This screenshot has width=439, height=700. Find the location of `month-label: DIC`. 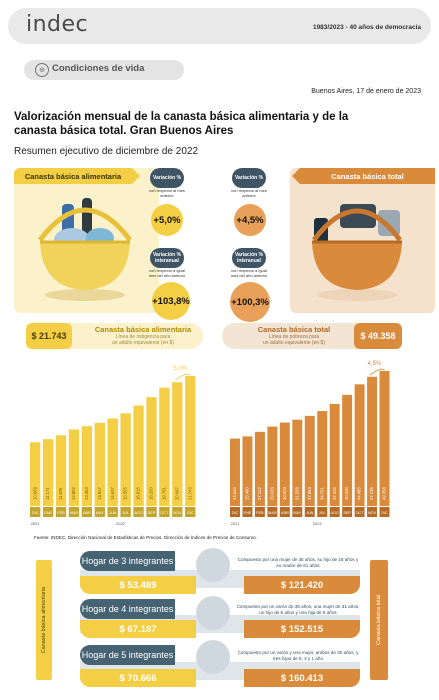

month-label: DIC is located at coordinates (190, 513).